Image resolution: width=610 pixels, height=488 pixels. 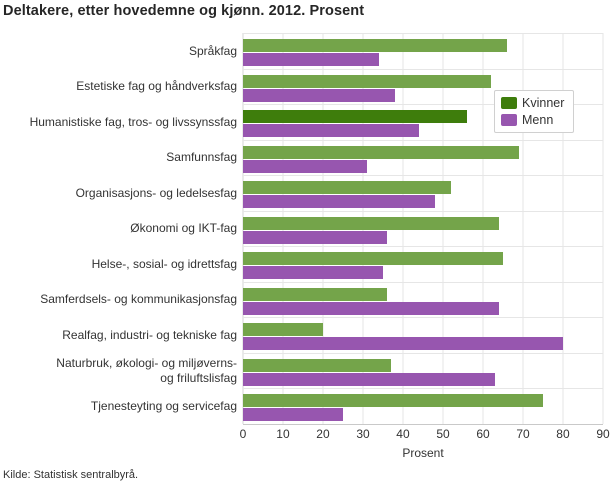 What do you see at coordinates (424, 434) in the screenshot?
I see `x-axis-ticks: 0 10 20 30 40 50 60 70 80 90` at bounding box center [424, 434].